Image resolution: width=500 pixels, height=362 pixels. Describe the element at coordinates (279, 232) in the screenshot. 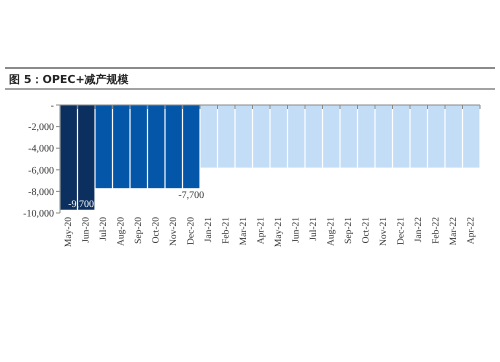

I see `x-tick-label: May-21` at that location.